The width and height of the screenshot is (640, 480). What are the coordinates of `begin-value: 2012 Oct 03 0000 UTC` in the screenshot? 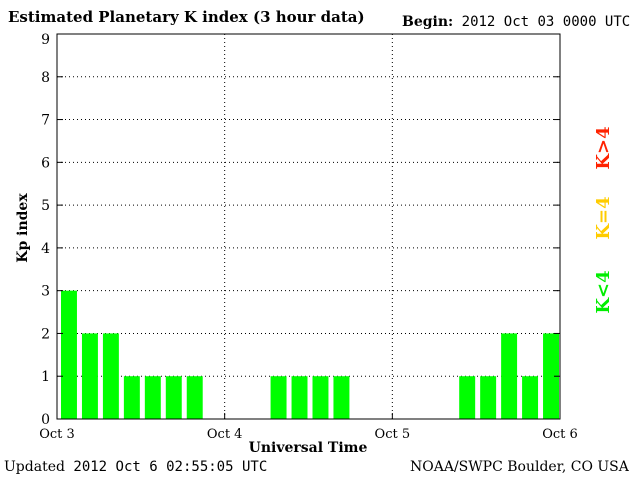 It's located at (546, 22).